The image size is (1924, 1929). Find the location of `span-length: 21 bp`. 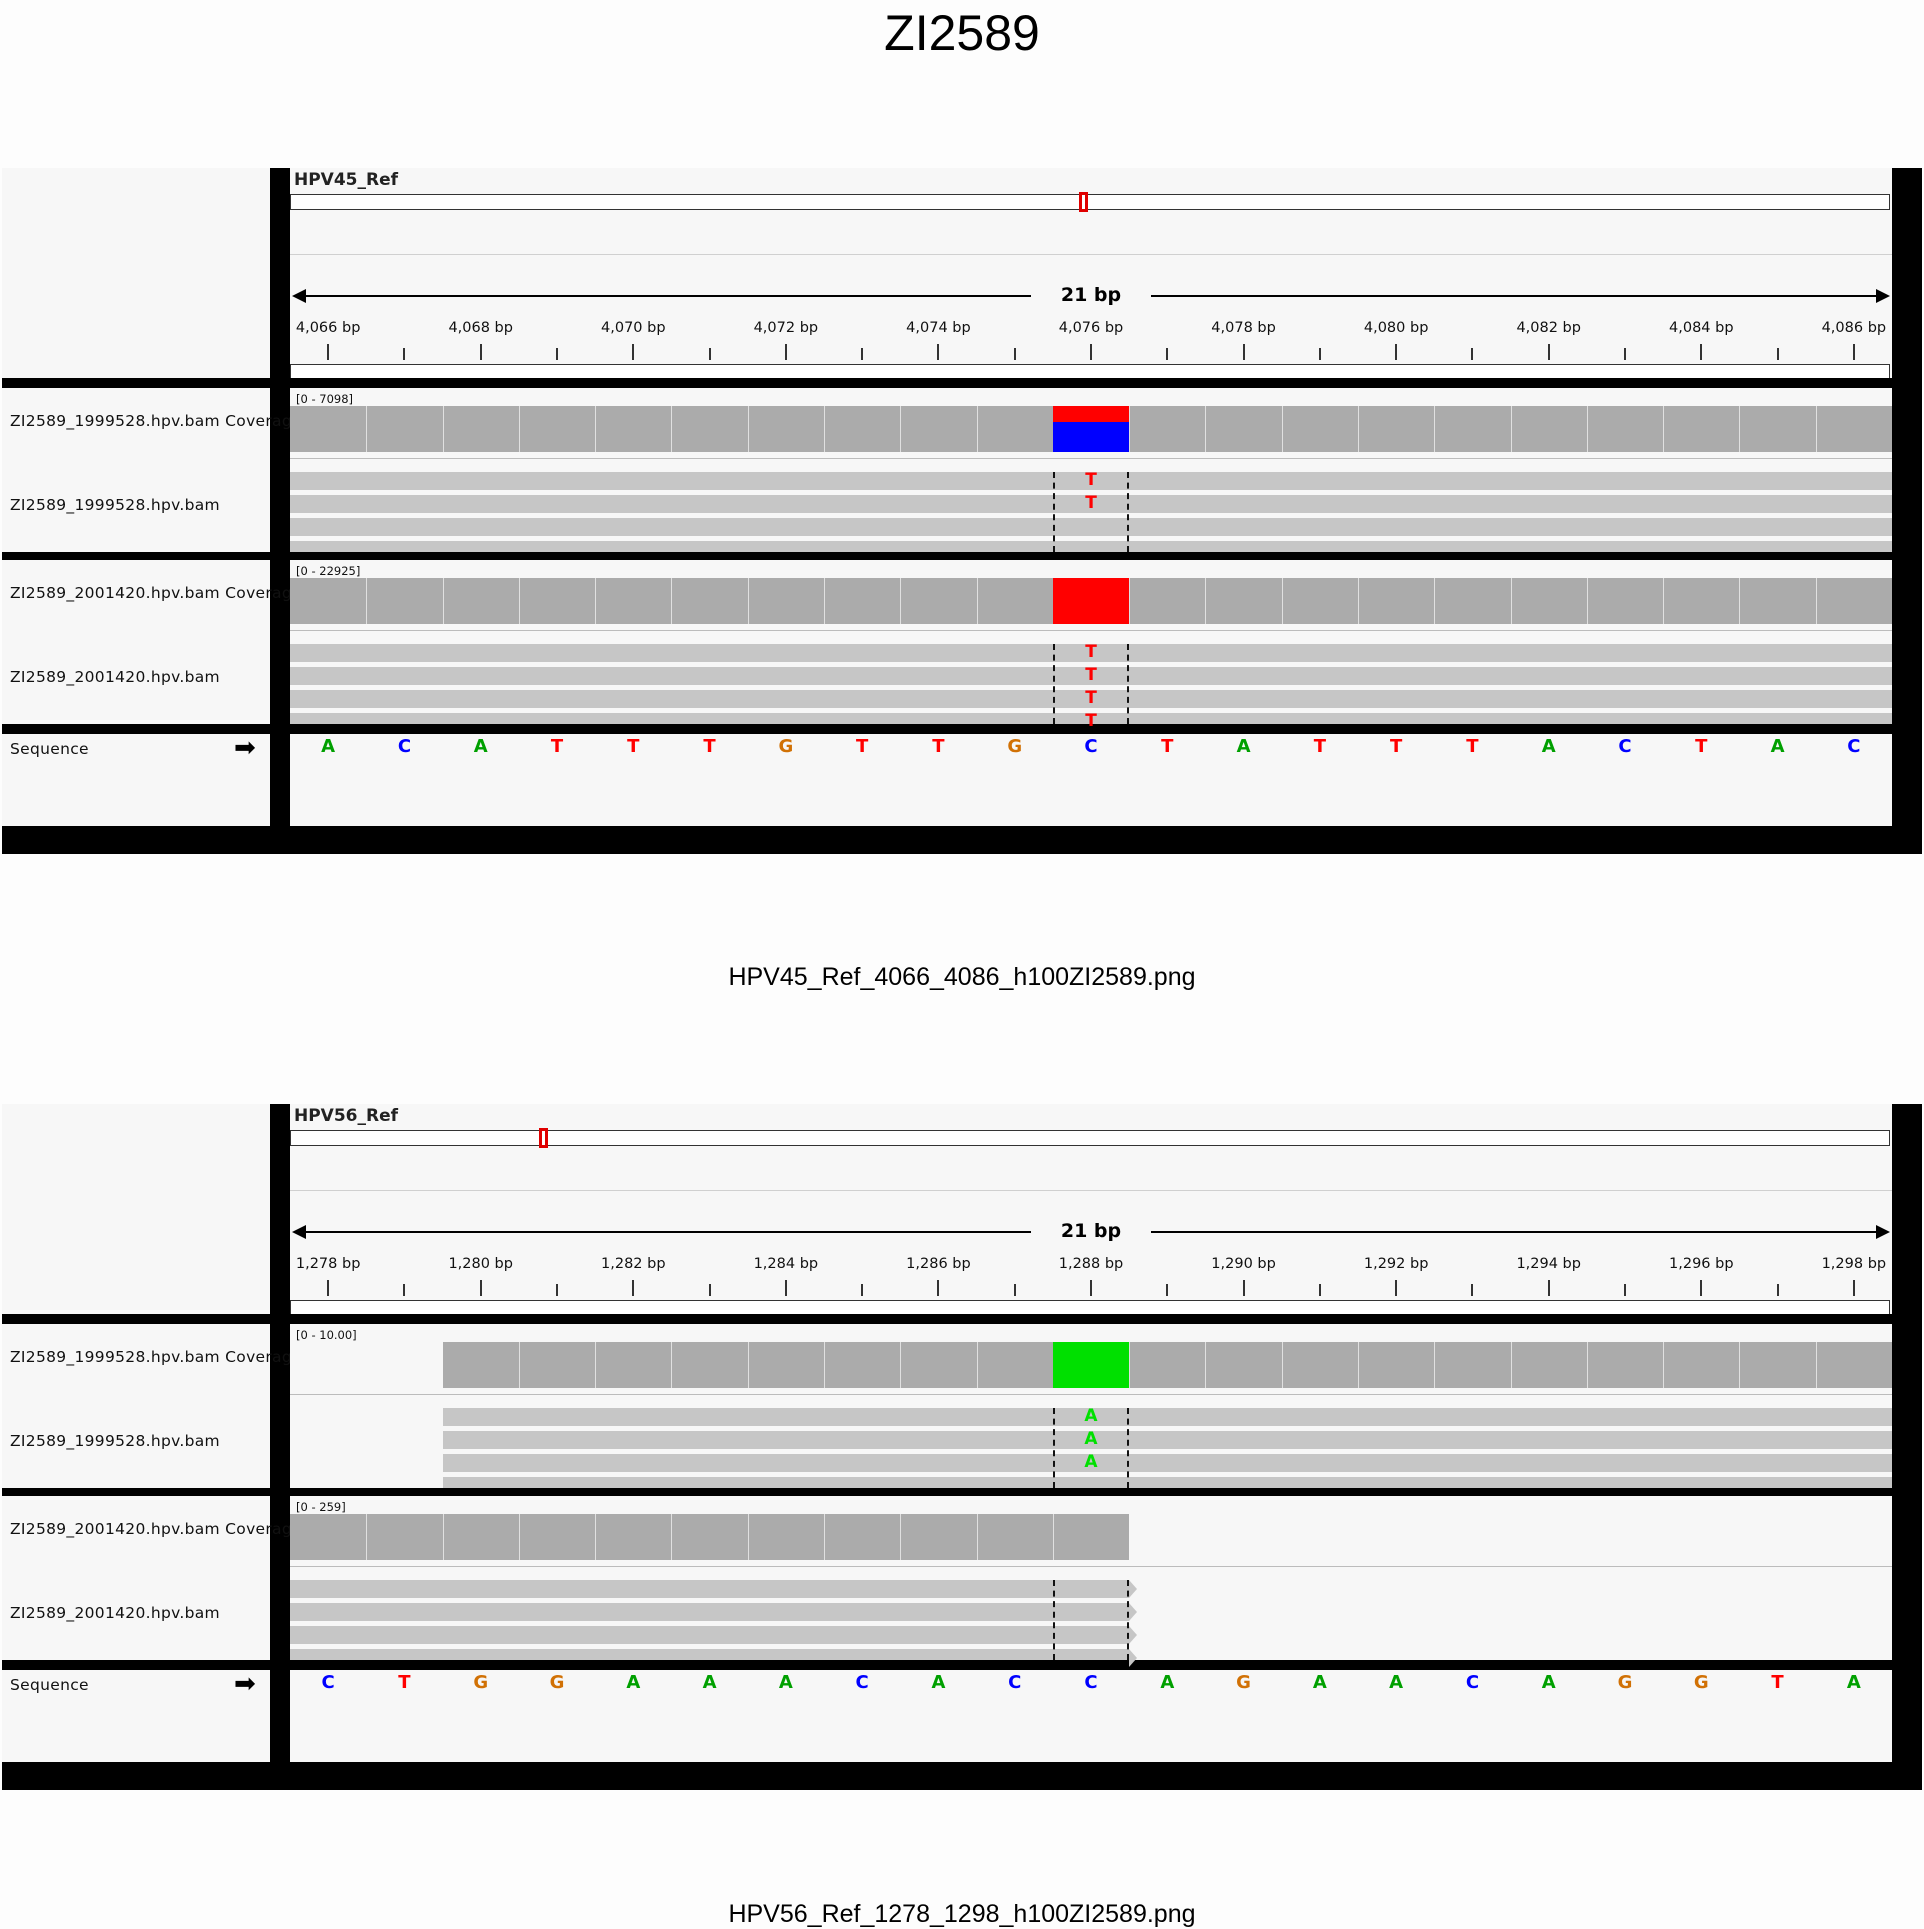

span-length: 21 bp is located at coordinates (1091, 295).